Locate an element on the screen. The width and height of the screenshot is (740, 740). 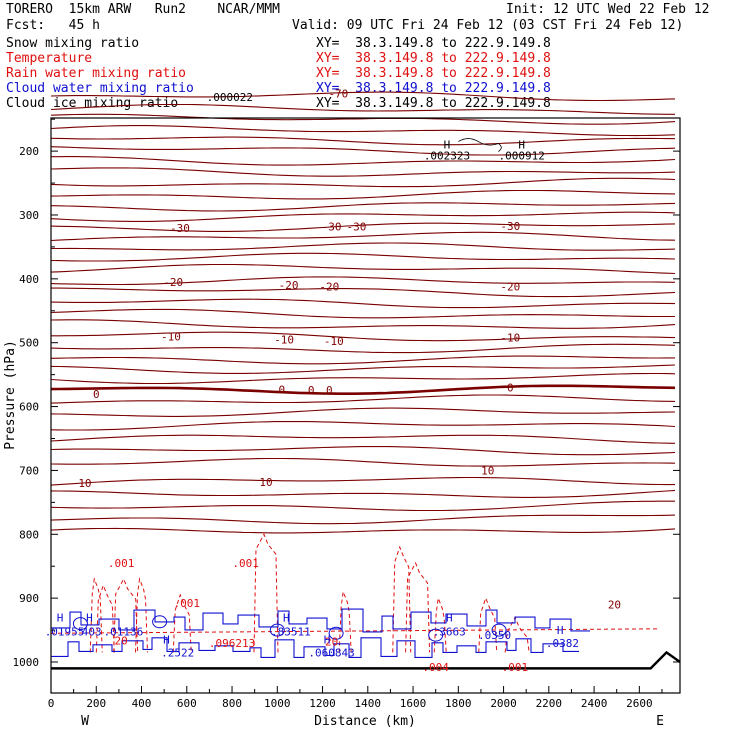
isotherm--40 is located at coordinates (363, 172).